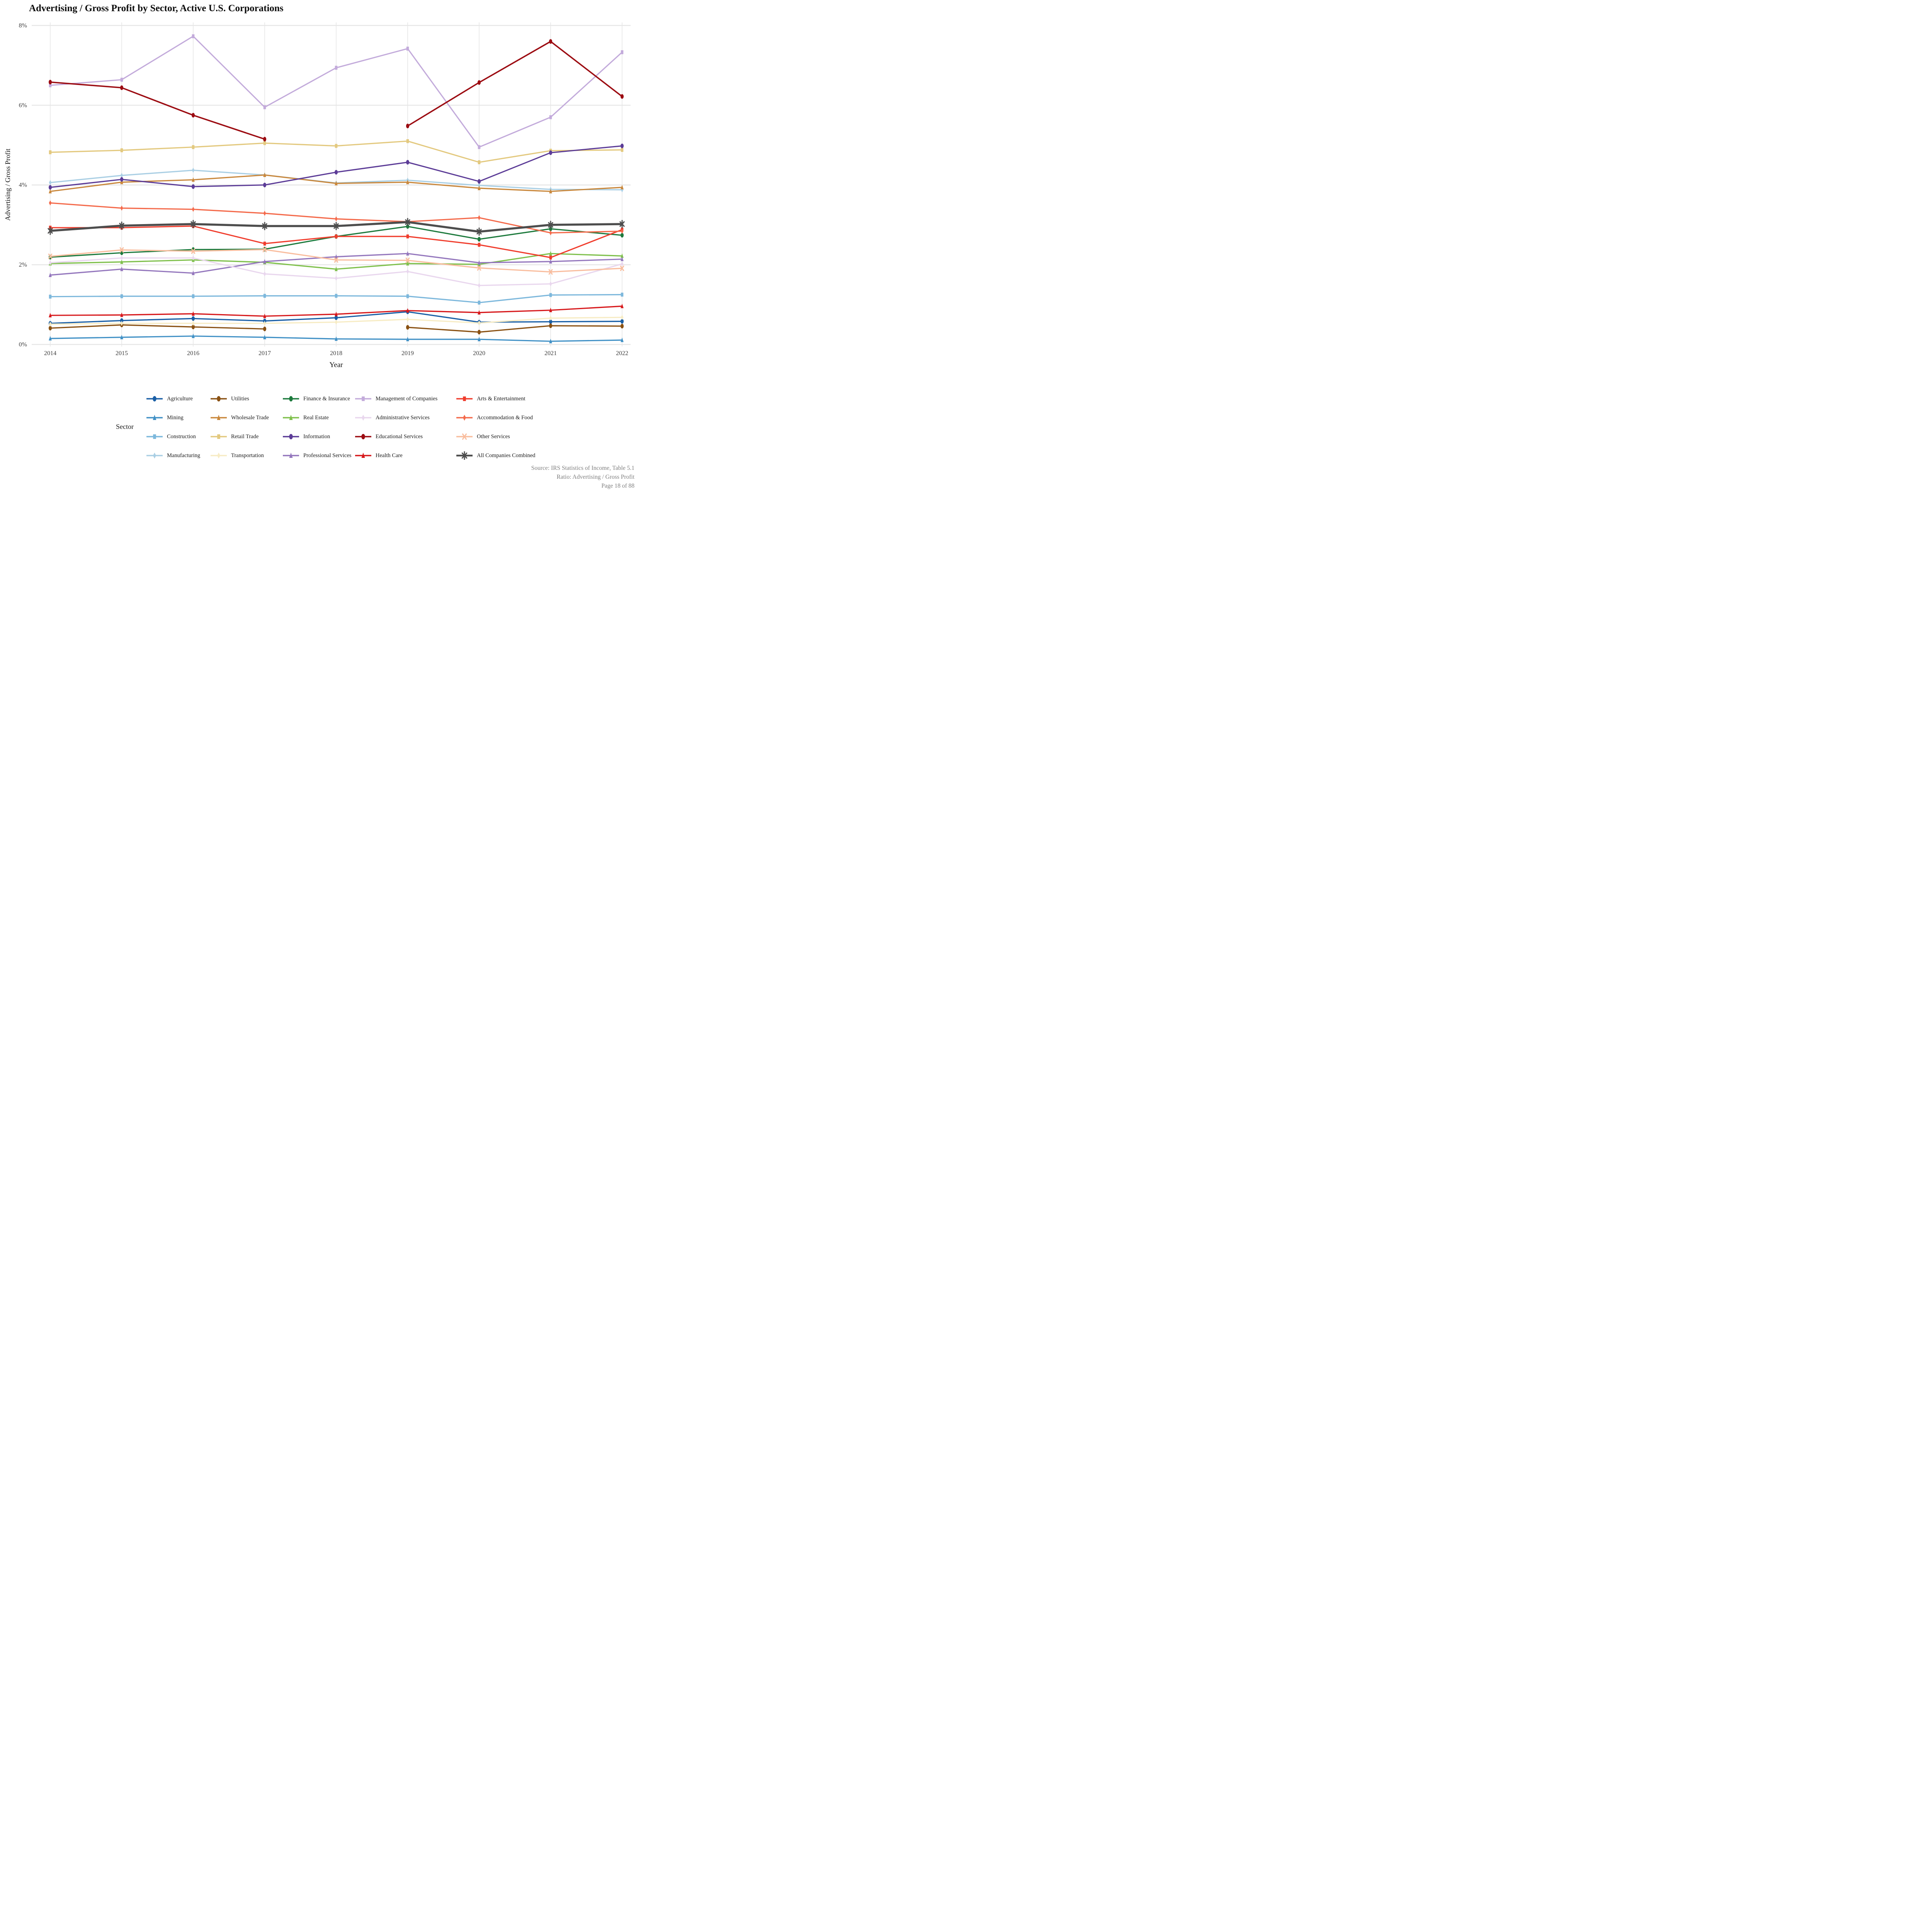 This screenshot has height=1932, width=1932. Describe the element at coordinates (219, 418) in the screenshot. I see `legend-marker-wholesale-trade-icon` at that location.